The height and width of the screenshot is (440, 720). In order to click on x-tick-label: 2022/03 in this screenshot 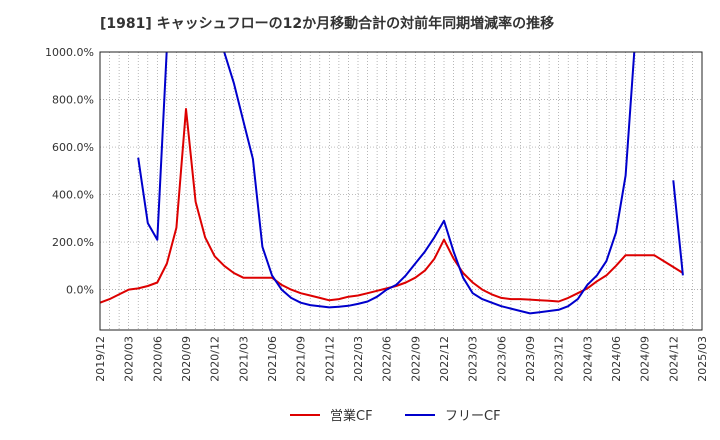, I will do `click(358, 359)`.